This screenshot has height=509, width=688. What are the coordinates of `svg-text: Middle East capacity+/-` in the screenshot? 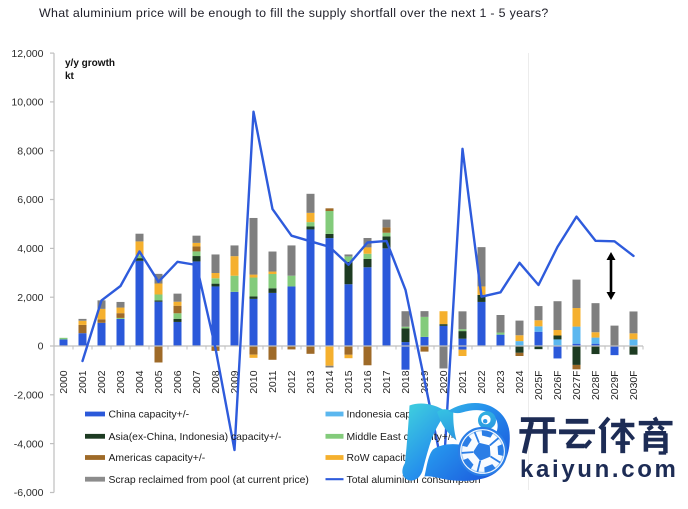 It's located at (401, 437).